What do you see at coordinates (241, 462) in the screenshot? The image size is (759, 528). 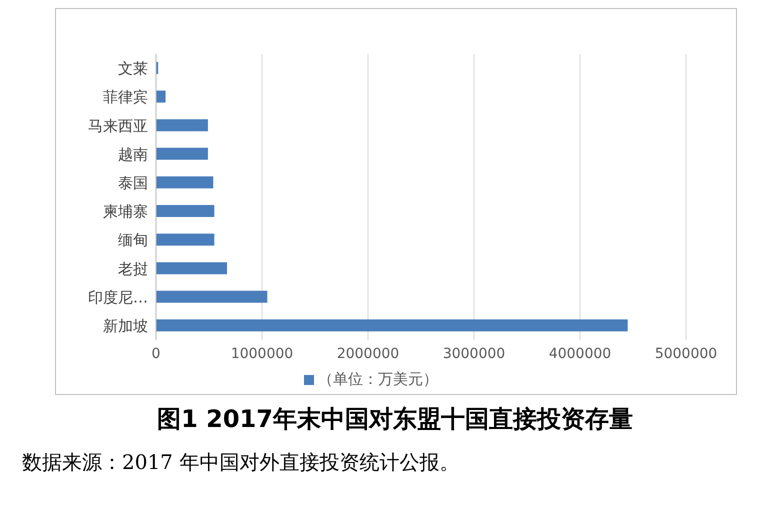 I see `source-note: 数据来源：2017 年中国对外直接投资统计公报。` at bounding box center [241, 462].